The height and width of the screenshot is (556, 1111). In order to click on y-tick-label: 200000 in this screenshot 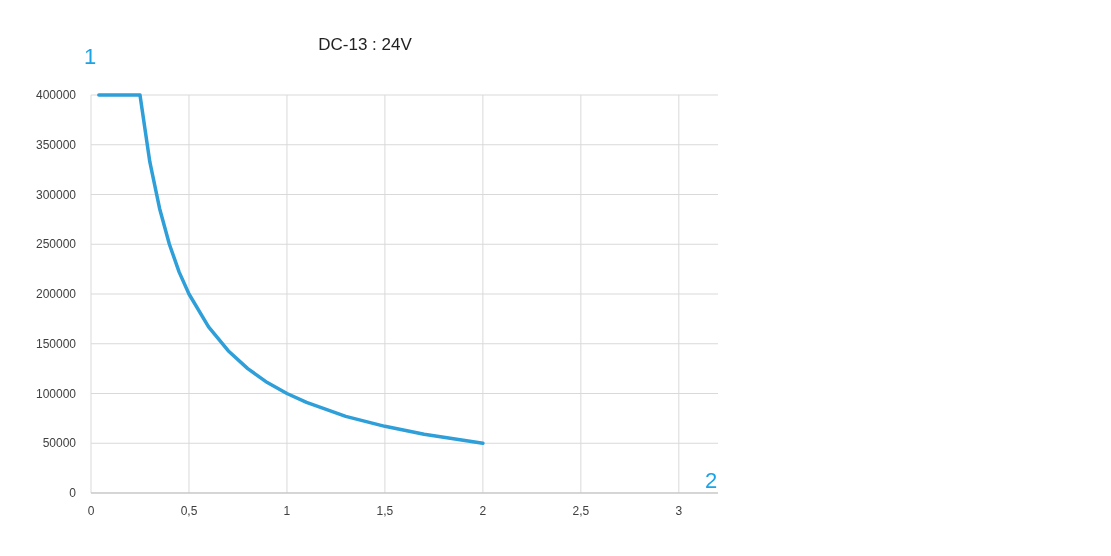, I will do `click(56, 294)`.